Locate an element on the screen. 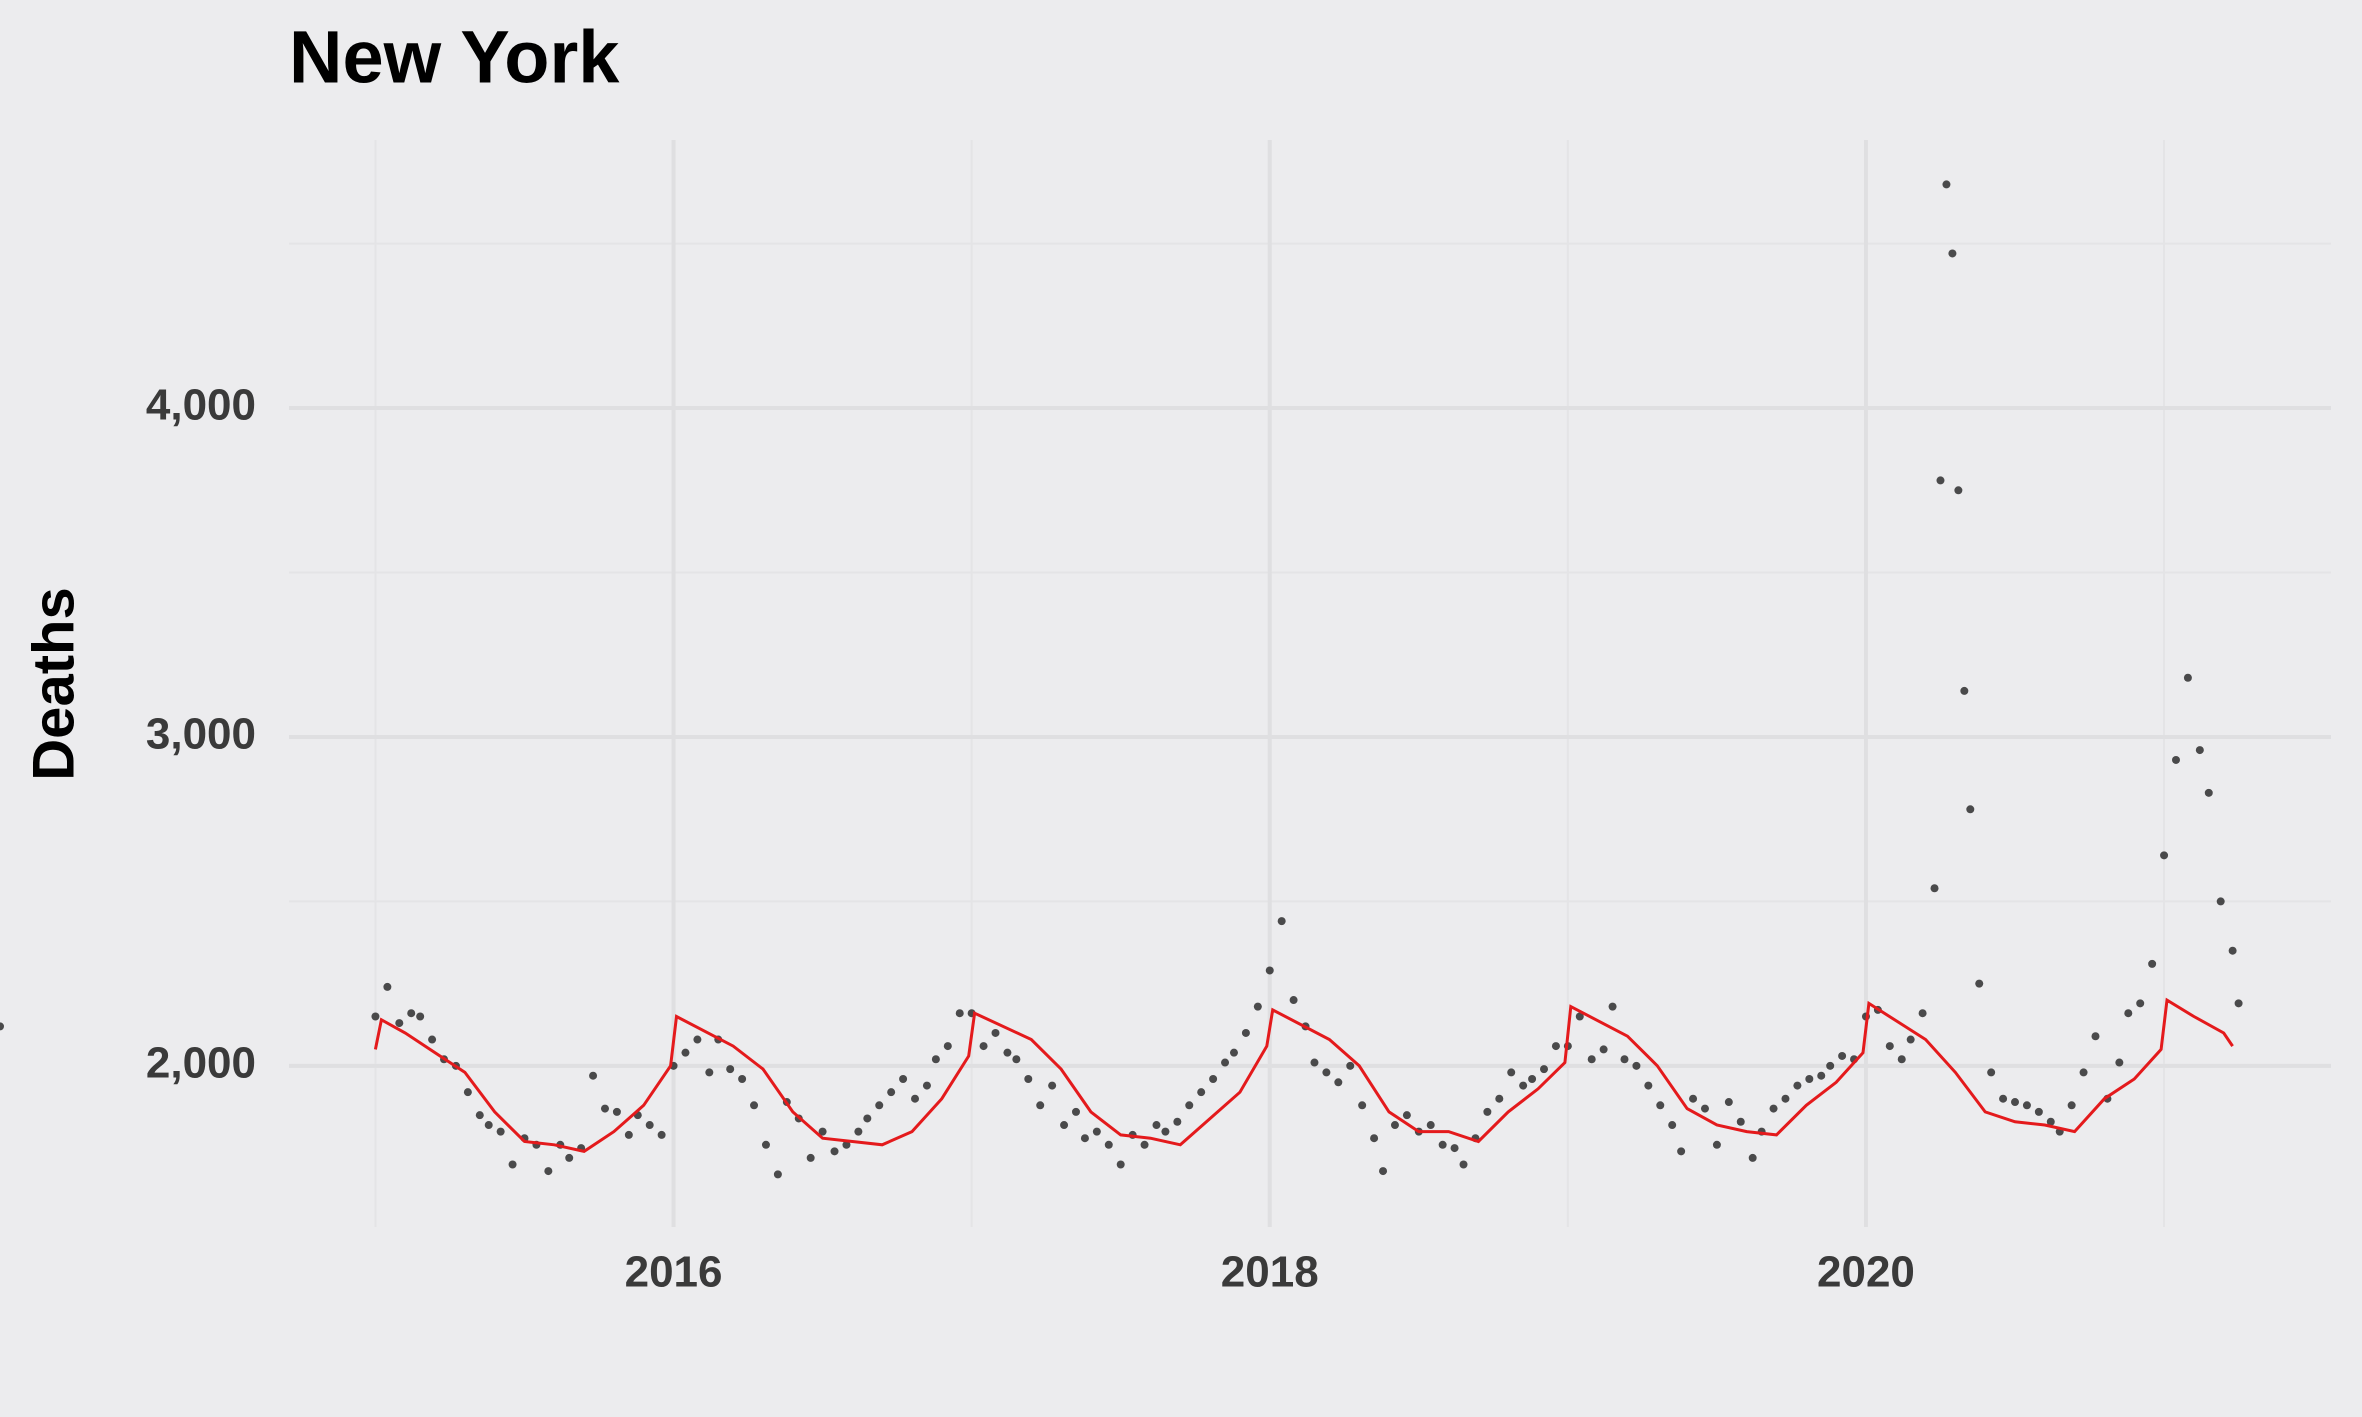  y-tick-label: 4,000 is located at coordinates (201, 405).